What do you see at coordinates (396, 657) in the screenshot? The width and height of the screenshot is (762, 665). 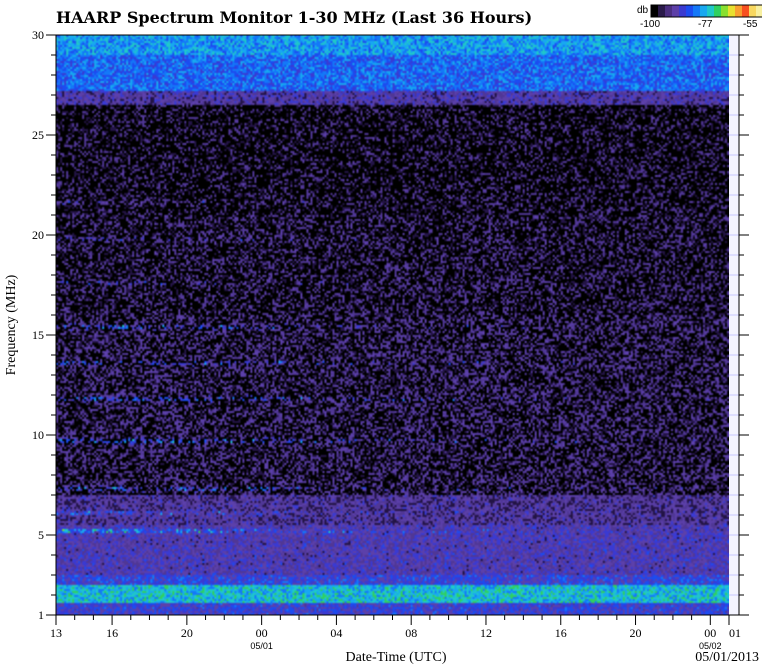 I see `x-axis-label: Date-Time (UTC)` at bounding box center [396, 657].